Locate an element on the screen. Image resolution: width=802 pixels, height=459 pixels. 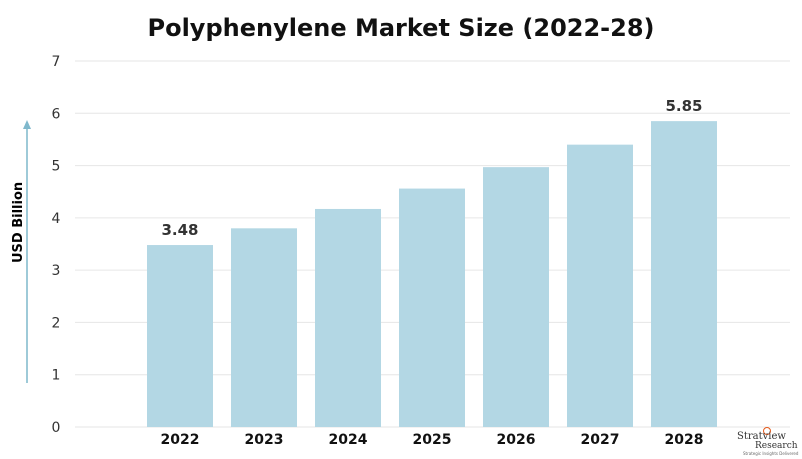
bar-2024 is located at coordinates (348, 317).